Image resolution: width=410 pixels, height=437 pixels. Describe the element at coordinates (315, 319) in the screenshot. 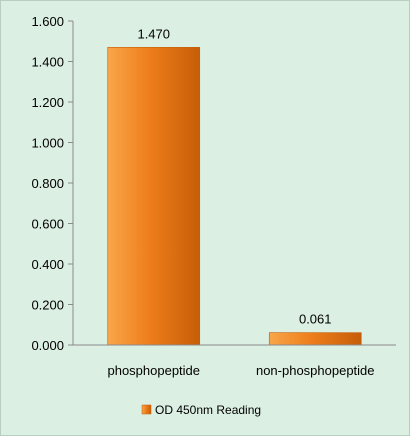

I see `data-label: 0.061` at that location.